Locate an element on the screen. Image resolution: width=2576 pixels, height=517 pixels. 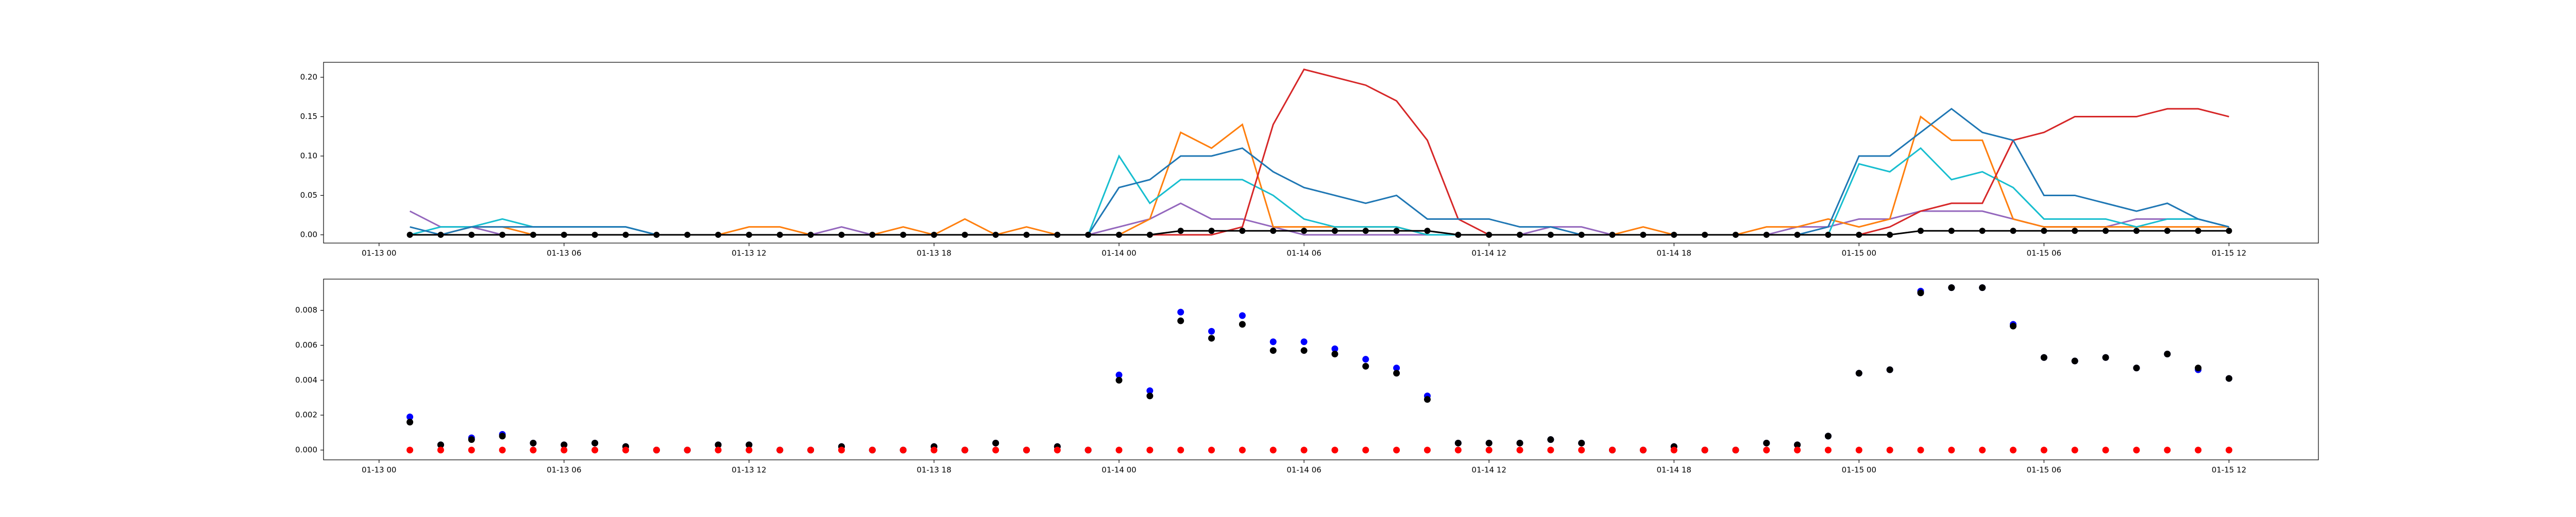
y-tick-label: 0.008 is located at coordinates (306, 310).